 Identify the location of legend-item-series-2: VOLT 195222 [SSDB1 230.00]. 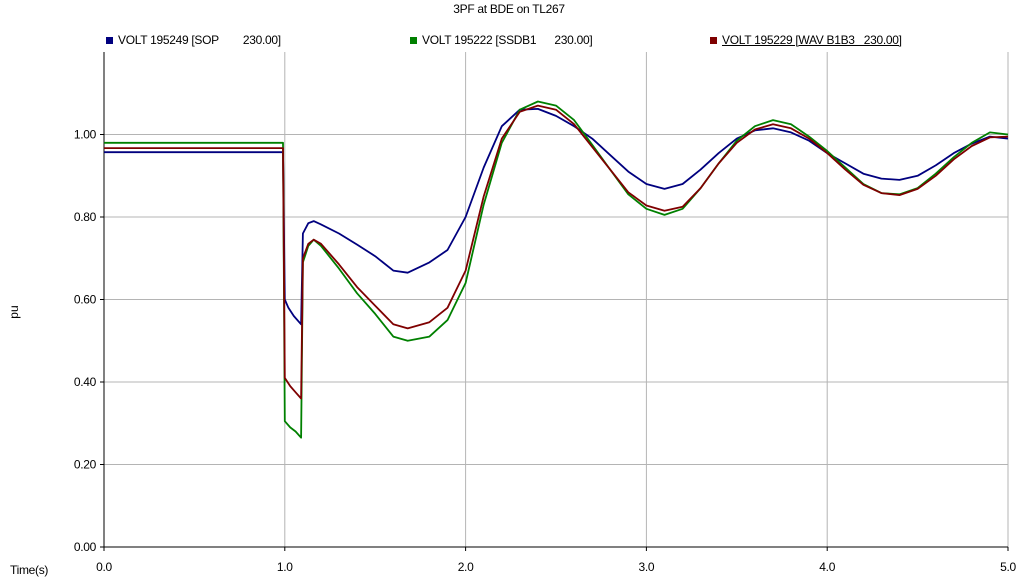
(501, 40).